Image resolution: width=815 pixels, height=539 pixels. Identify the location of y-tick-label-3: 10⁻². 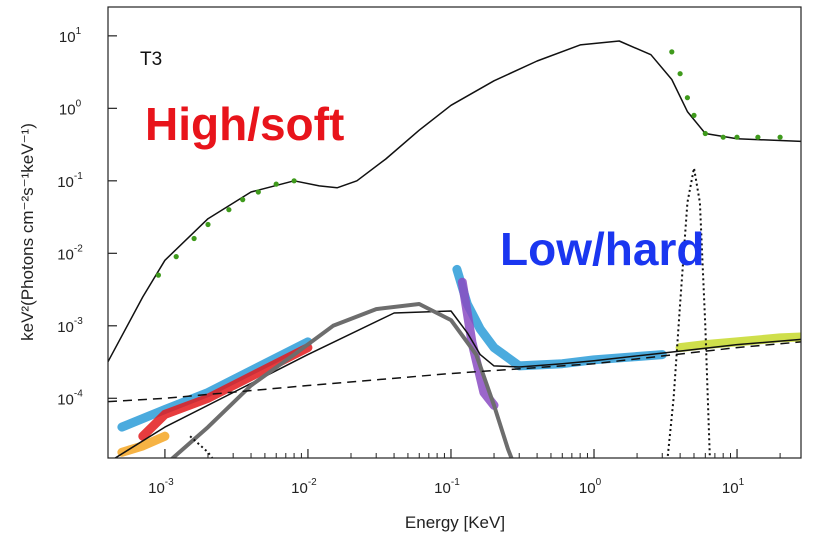
(70, 253).